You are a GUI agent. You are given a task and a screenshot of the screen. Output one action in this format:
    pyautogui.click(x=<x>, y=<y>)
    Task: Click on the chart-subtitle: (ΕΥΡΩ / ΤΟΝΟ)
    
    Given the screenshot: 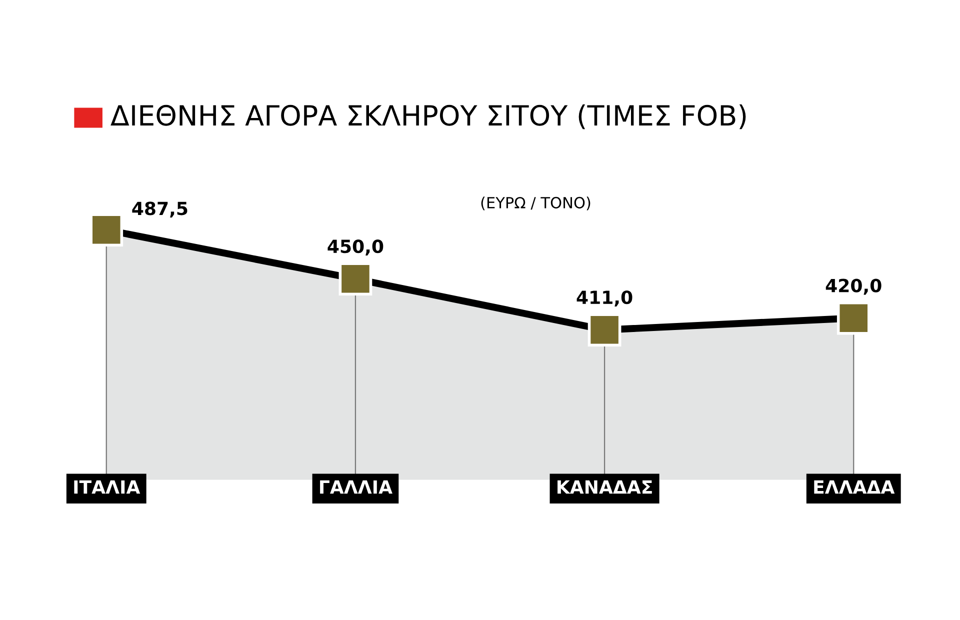 What is the action you would take?
    pyautogui.click(x=535, y=203)
    